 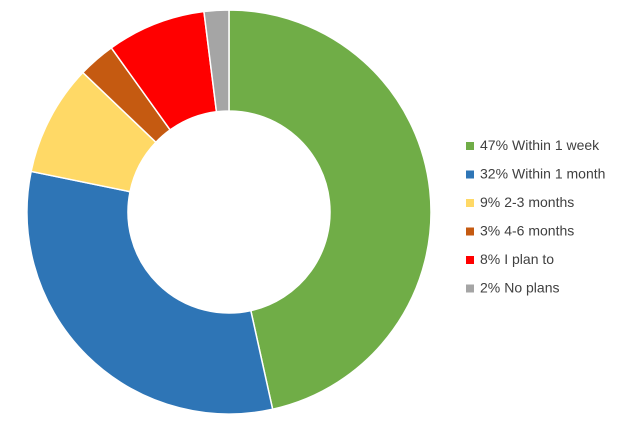 What do you see at coordinates (490, 287) in the screenshot?
I see `legend-value-label: 2%` at bounding box center [490, 287].